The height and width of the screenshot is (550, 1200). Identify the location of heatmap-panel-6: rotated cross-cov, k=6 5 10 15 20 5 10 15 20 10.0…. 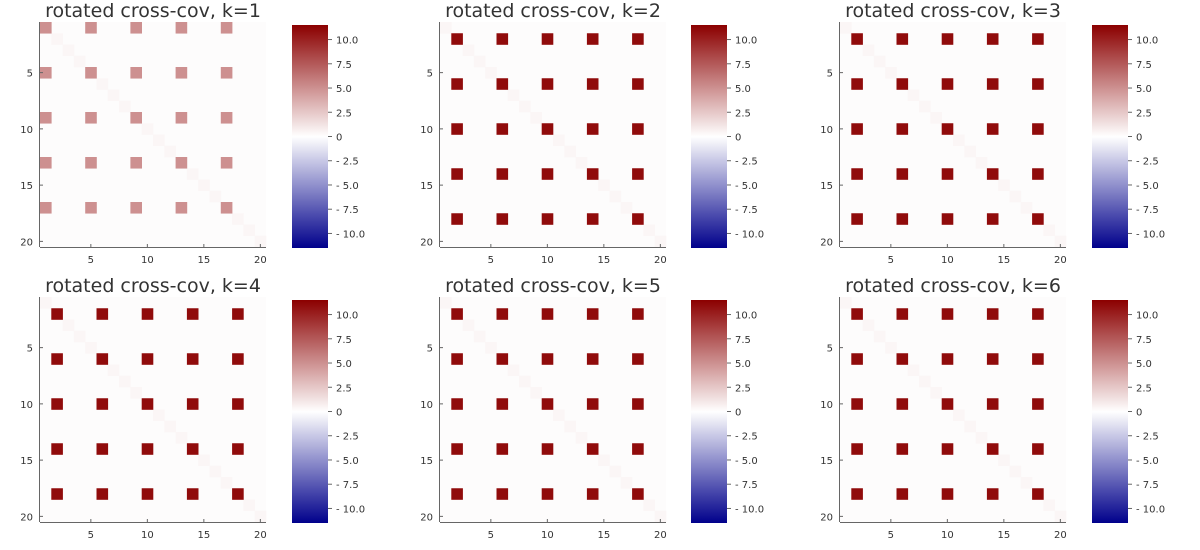
(992, 408).